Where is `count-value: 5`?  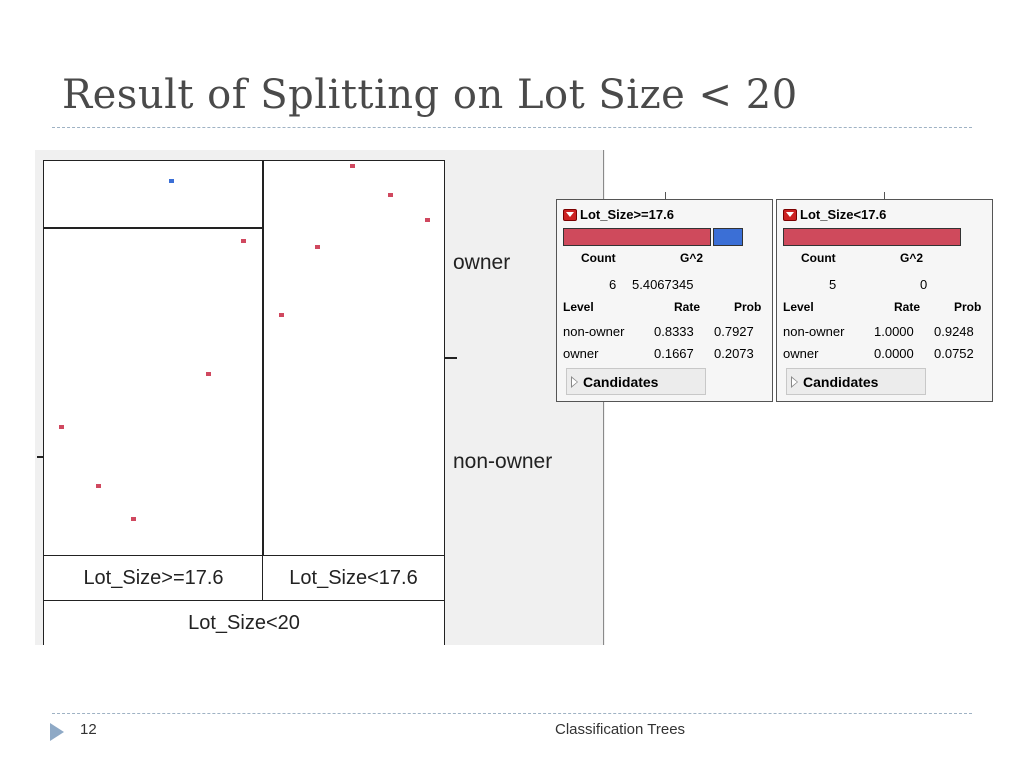
count-value: 5 is located at coordinates (833, 284).